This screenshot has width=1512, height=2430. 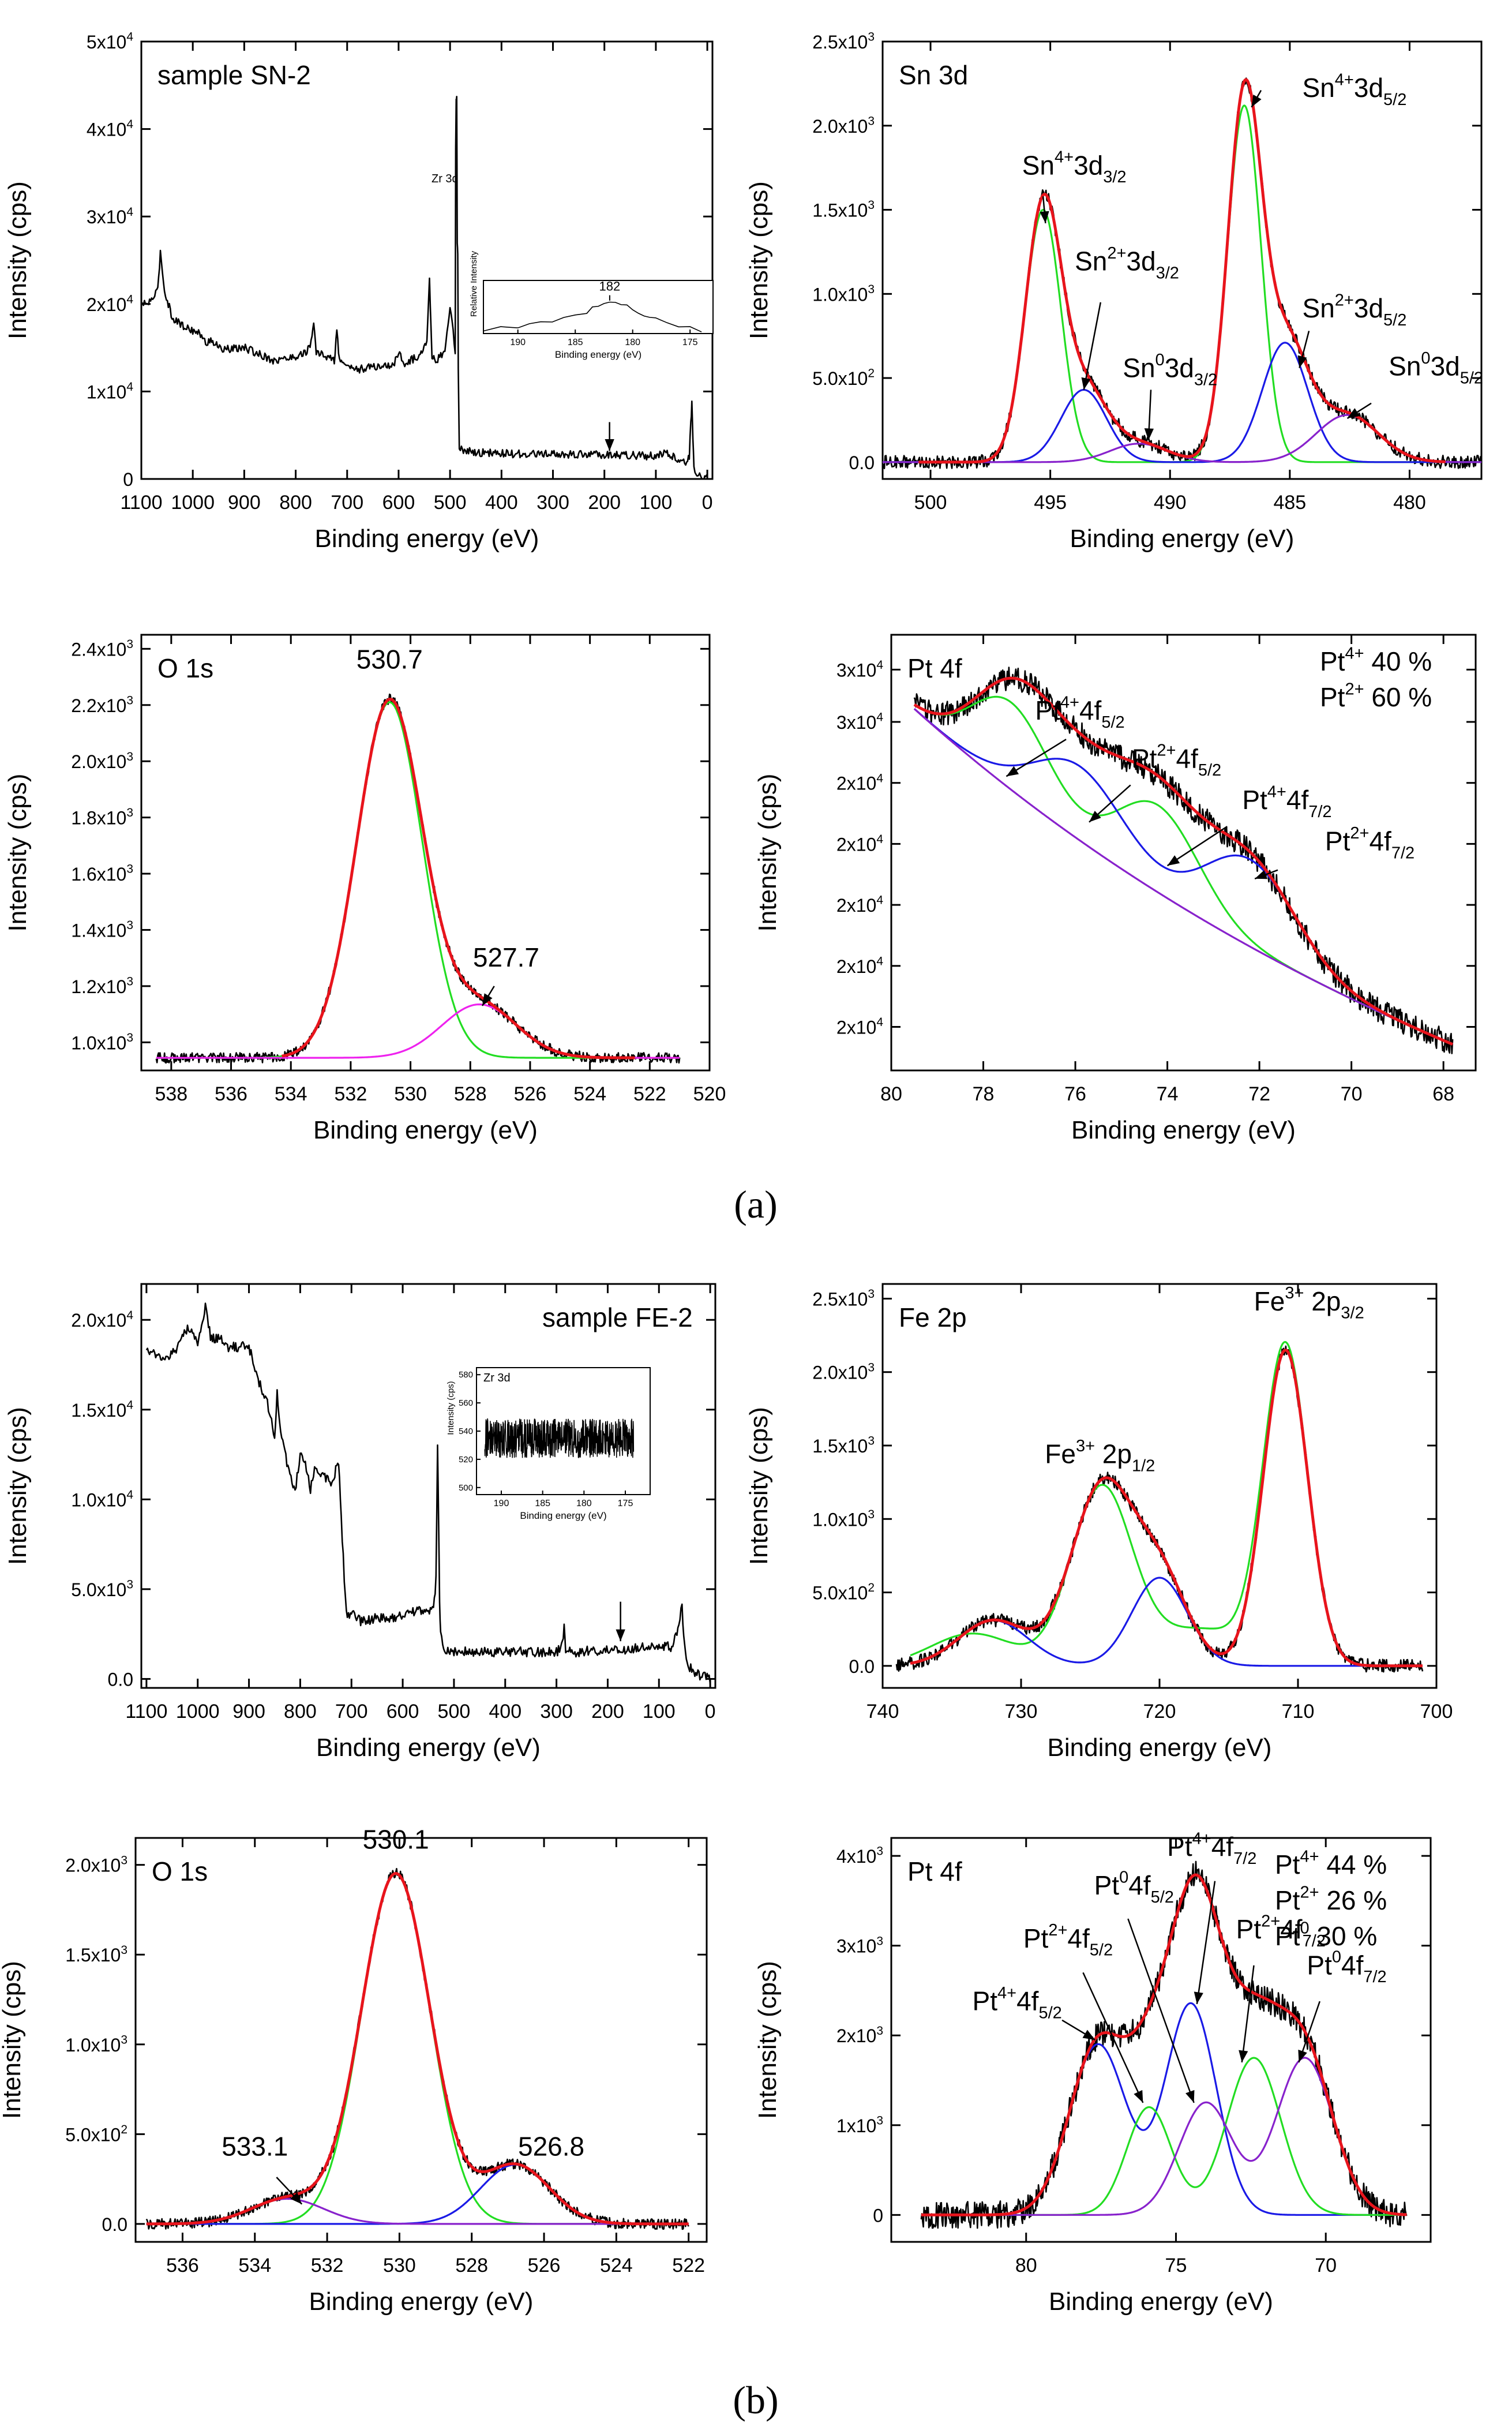 I want to click on x-tick-label: 0, so click(x=710, y=1712).